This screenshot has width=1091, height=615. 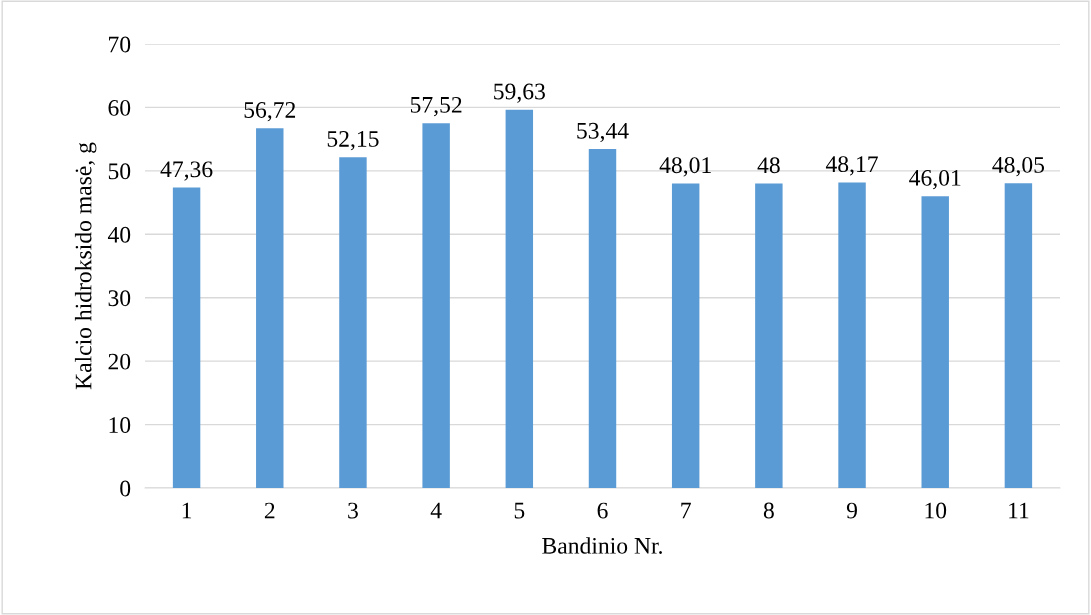 I want to click on x-tick-label: 6, so click(x=602, y=510).